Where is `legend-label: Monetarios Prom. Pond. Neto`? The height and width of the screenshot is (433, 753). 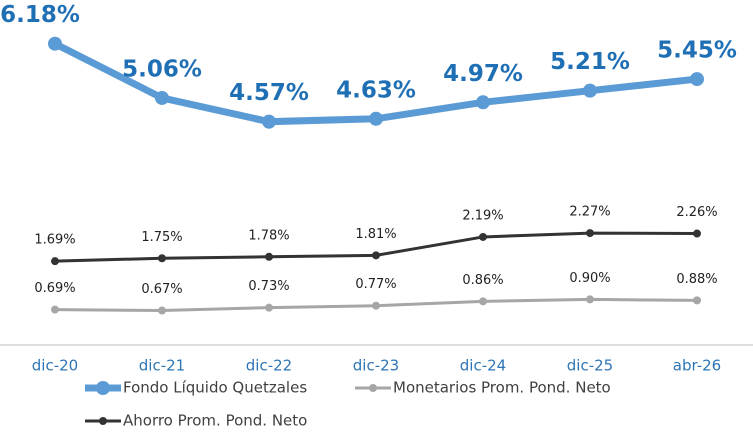
legend-label: Monetarios Prom. Pond. Neto is located at coordinates (502, 388).